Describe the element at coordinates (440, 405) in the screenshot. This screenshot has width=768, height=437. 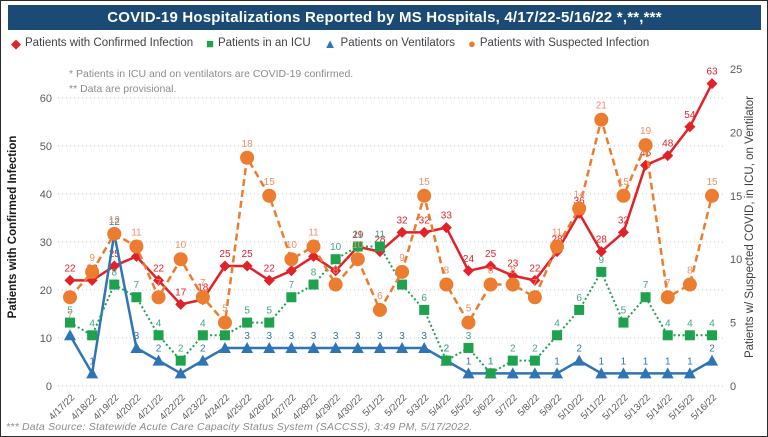
I see `svg-text: 5/4/22` at that location.